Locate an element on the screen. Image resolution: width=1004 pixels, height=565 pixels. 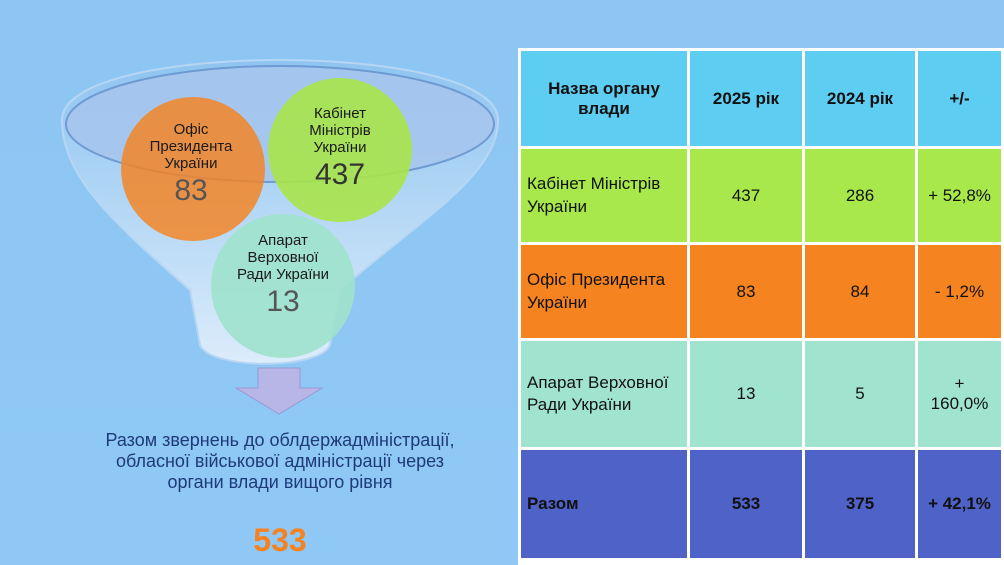
total-diff: + 42,1% is located at coordinates (959, 504).